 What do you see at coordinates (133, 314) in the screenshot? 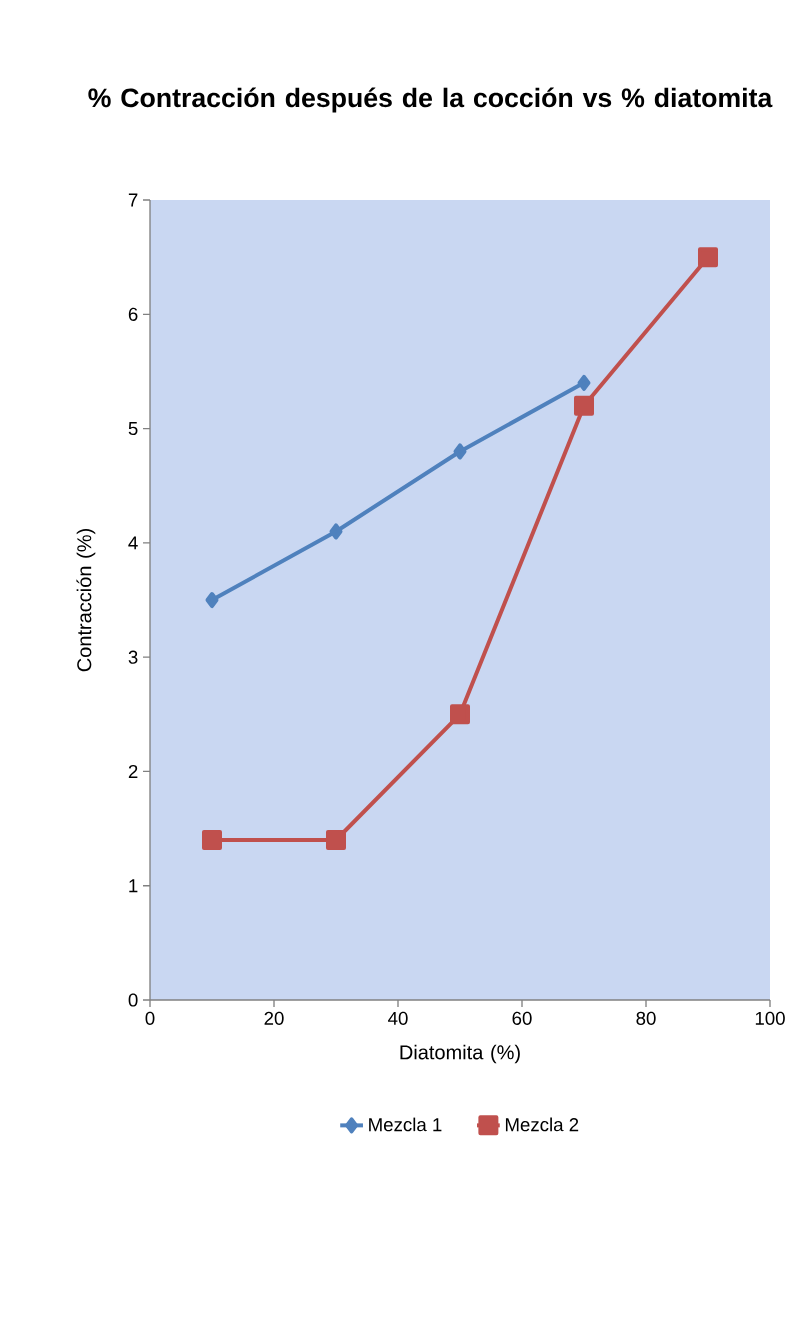
I see `y-tick-label: 6` at bounding box center [133, 314].